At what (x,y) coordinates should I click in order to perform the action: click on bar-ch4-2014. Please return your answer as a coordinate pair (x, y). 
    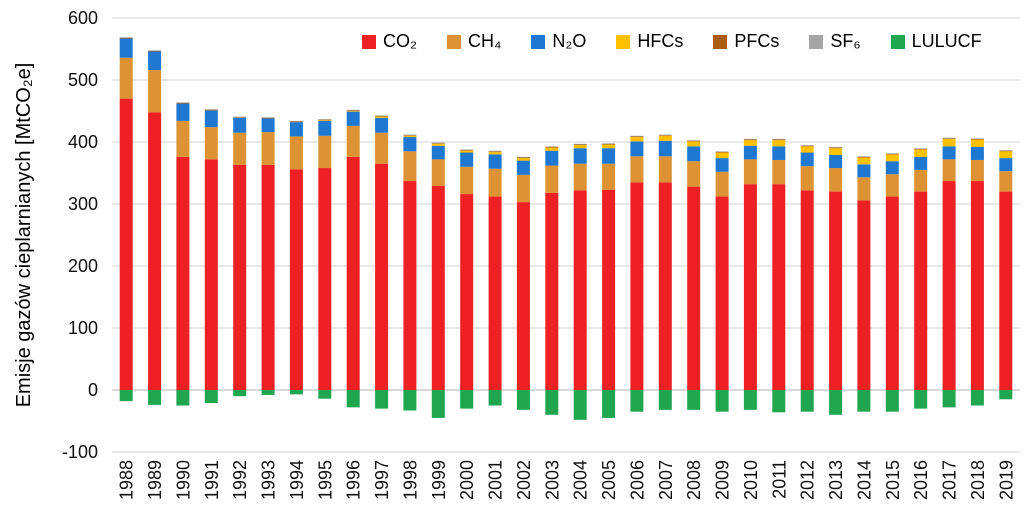
    Looking at the image, I should click on (864, 189).